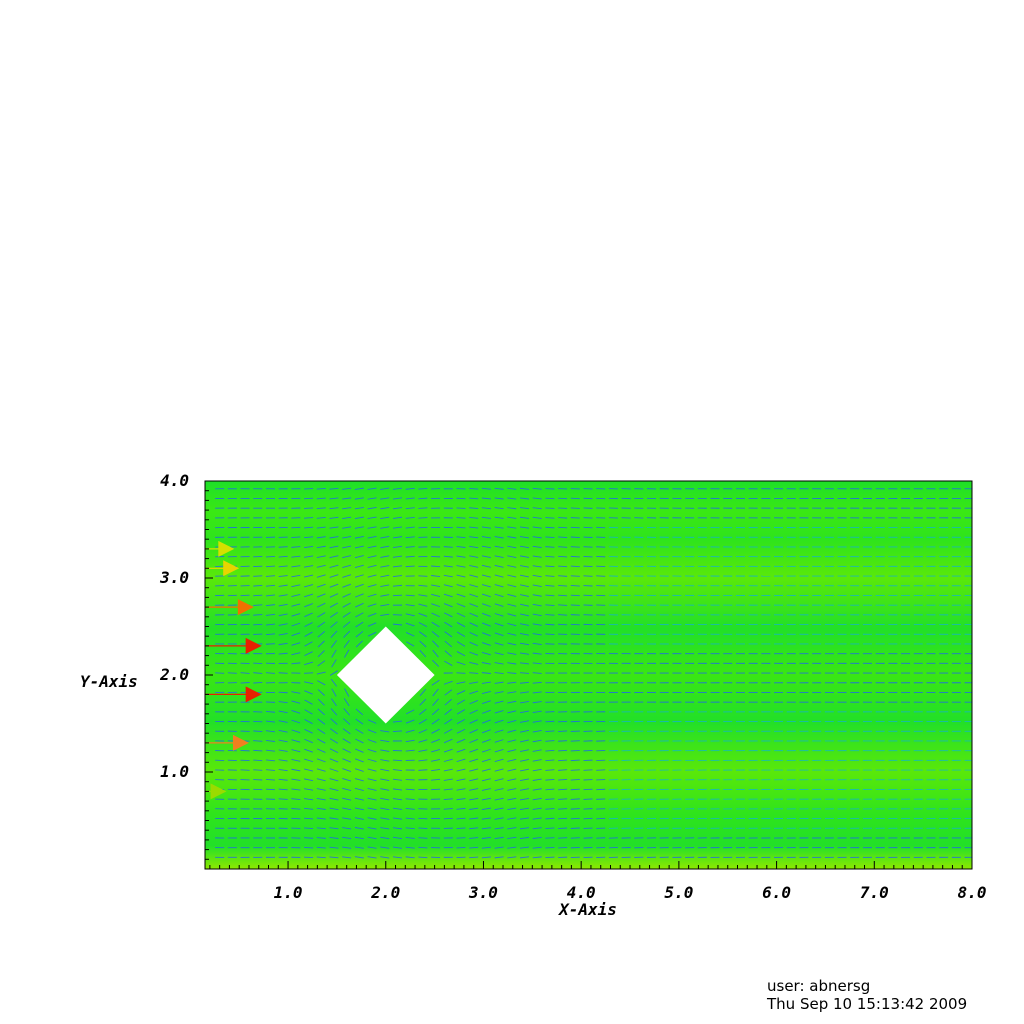 Image resolution: width=1024 pixels, height=1024 pixels. Describe the element at coordinates (678, 892) in the screenshot. I see `x-tick-label: 5.0` at that location.